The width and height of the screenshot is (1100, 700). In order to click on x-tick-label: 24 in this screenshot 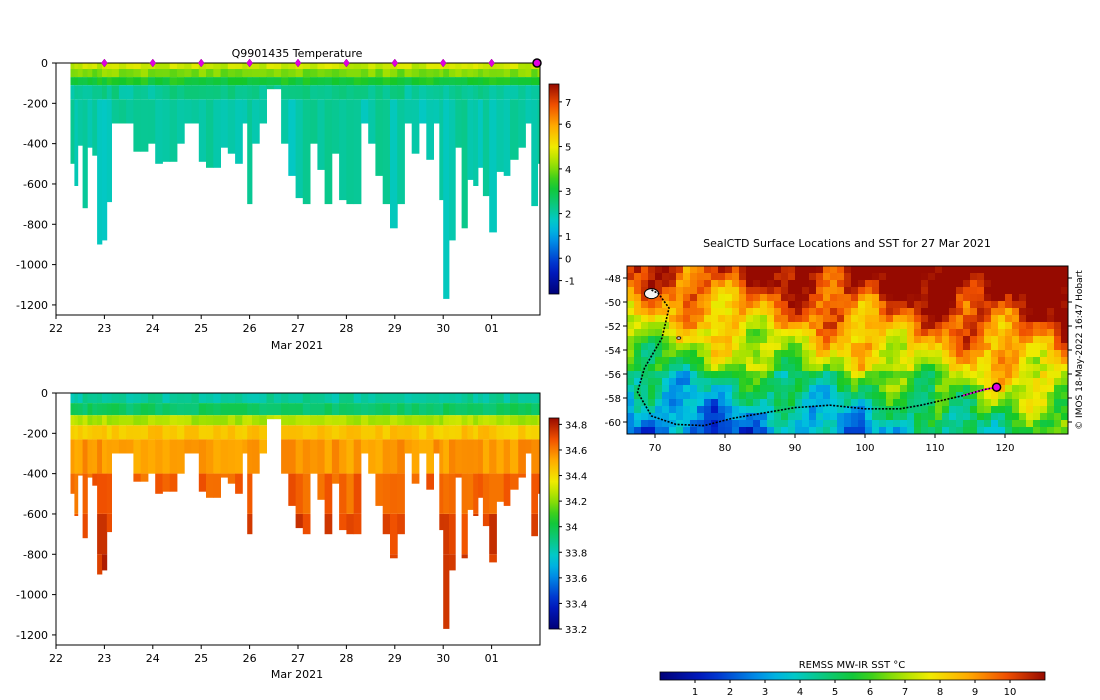, I will do `click(153, 658)`.